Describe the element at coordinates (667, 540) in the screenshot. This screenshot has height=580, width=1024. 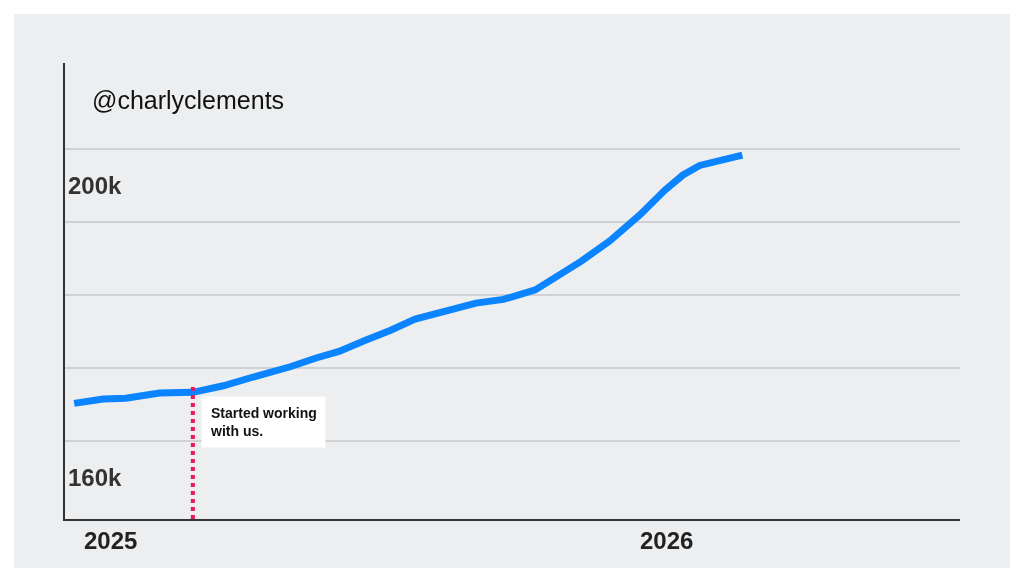
I see `x-tick-label: 2026` at that location.